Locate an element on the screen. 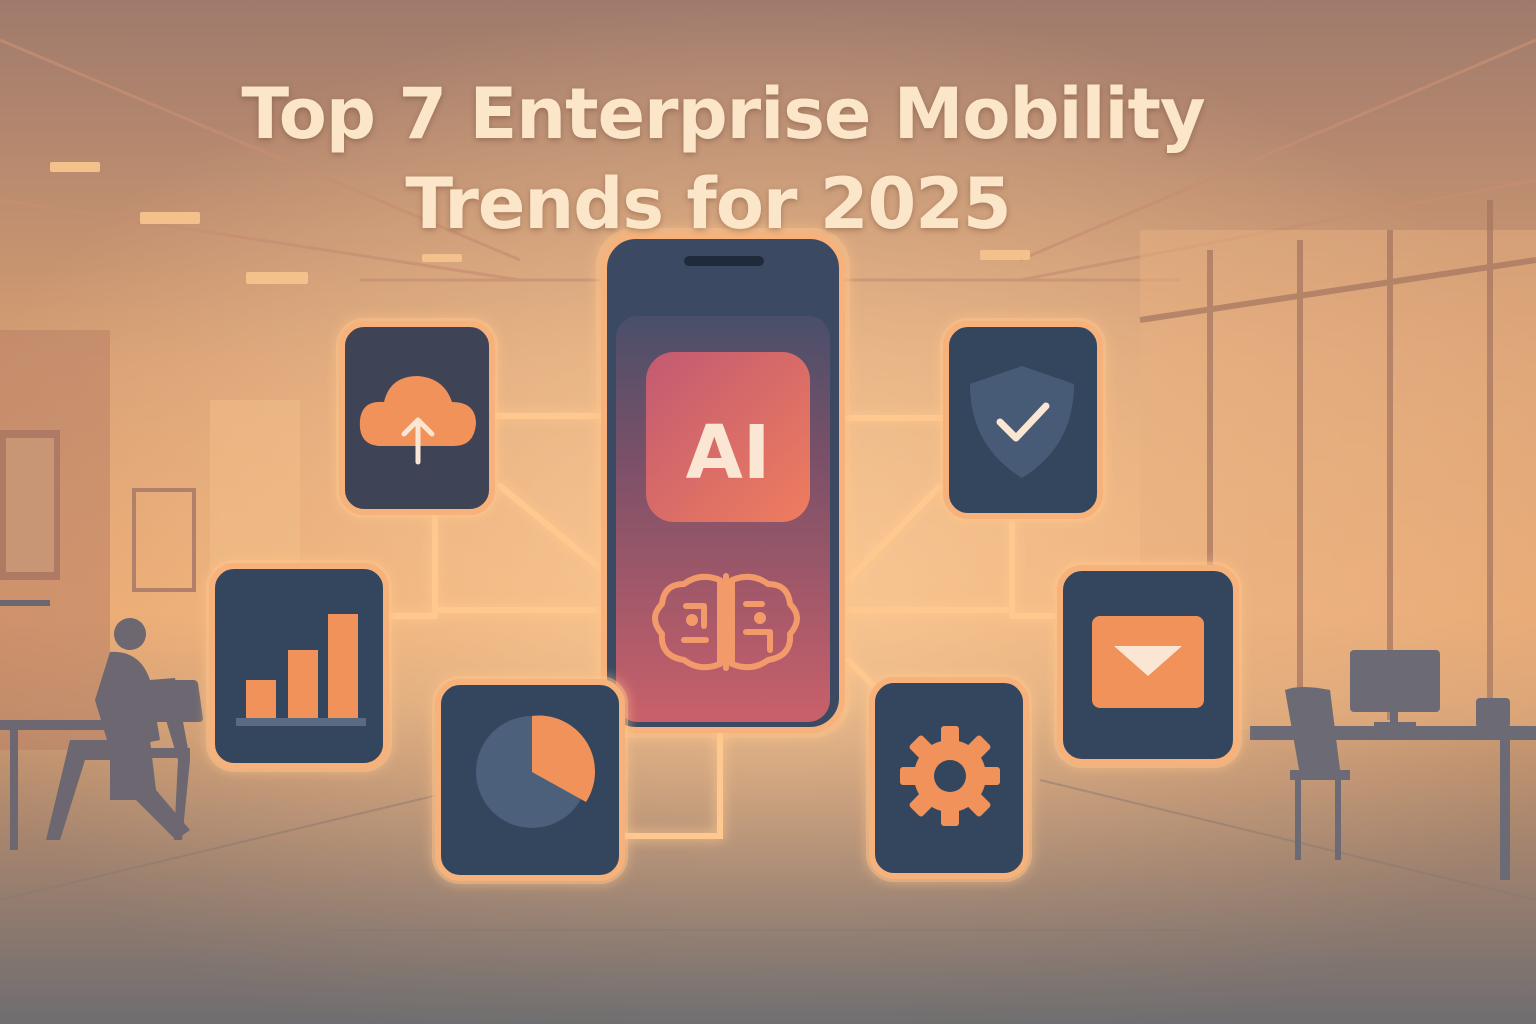 The image size is (1536, 1024). shield-check-icon is located at coordinates (1022, 422).